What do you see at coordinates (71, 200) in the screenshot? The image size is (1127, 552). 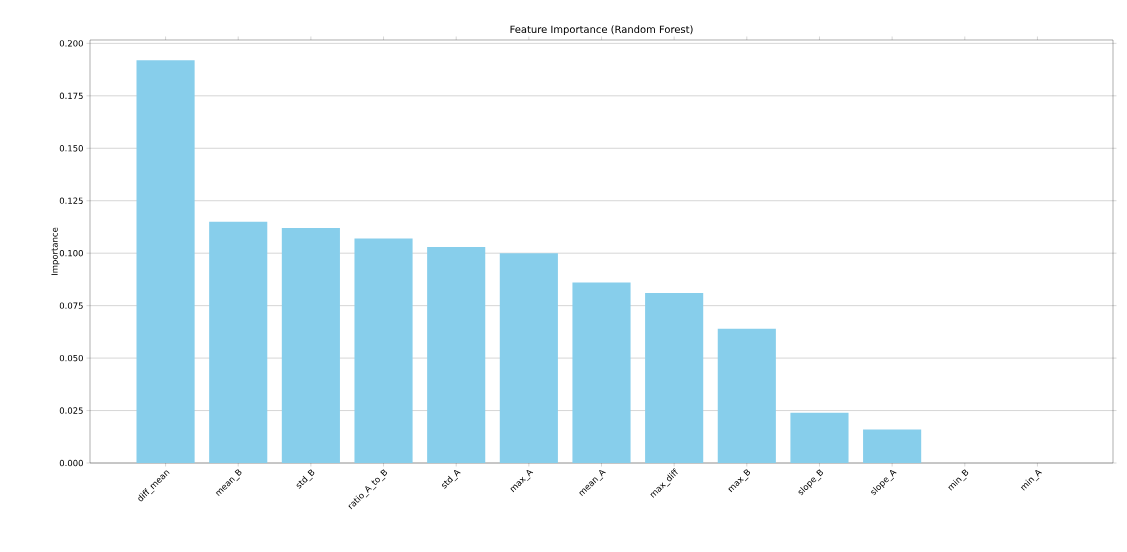 I see `y-tick-label: 0.125` at bounding box center [71, 200].